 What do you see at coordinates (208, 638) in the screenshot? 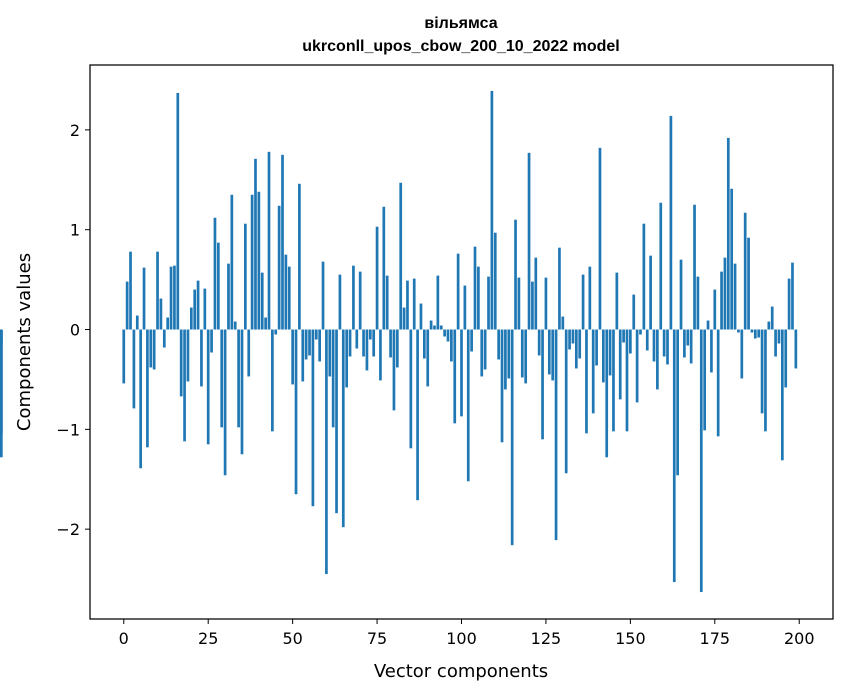
I see `x-tick-label: 25` at bounding box center [208, 638].